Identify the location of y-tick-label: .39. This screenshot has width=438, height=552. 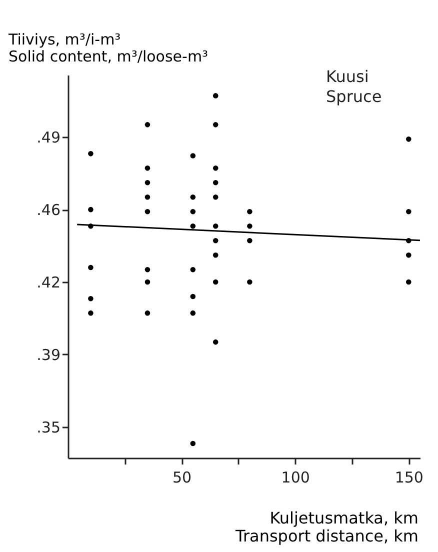
(48, 355).